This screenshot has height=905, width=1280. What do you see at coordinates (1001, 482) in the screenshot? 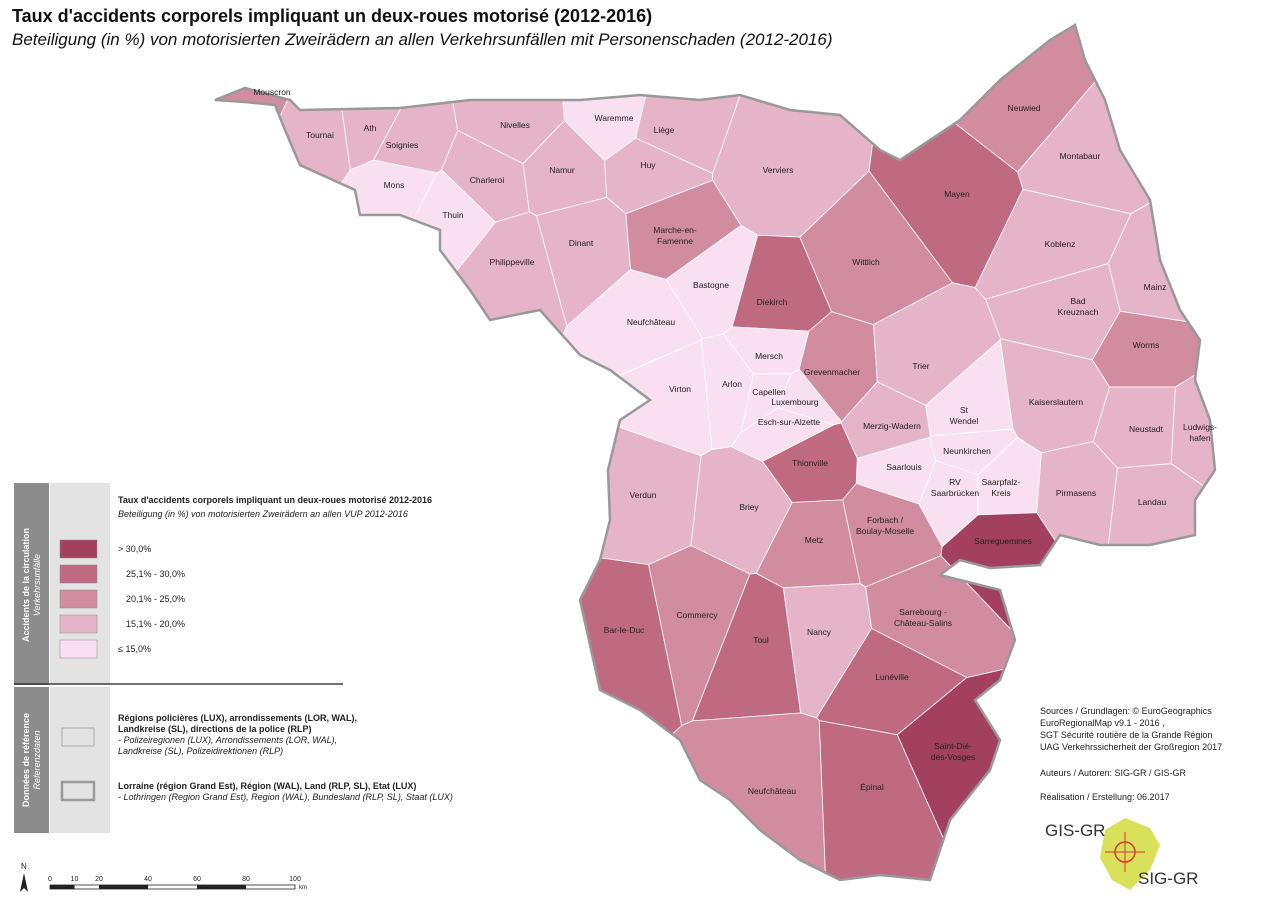
I see `region-label-line: Saarpfalz-` at bounding box center [1001, 482].